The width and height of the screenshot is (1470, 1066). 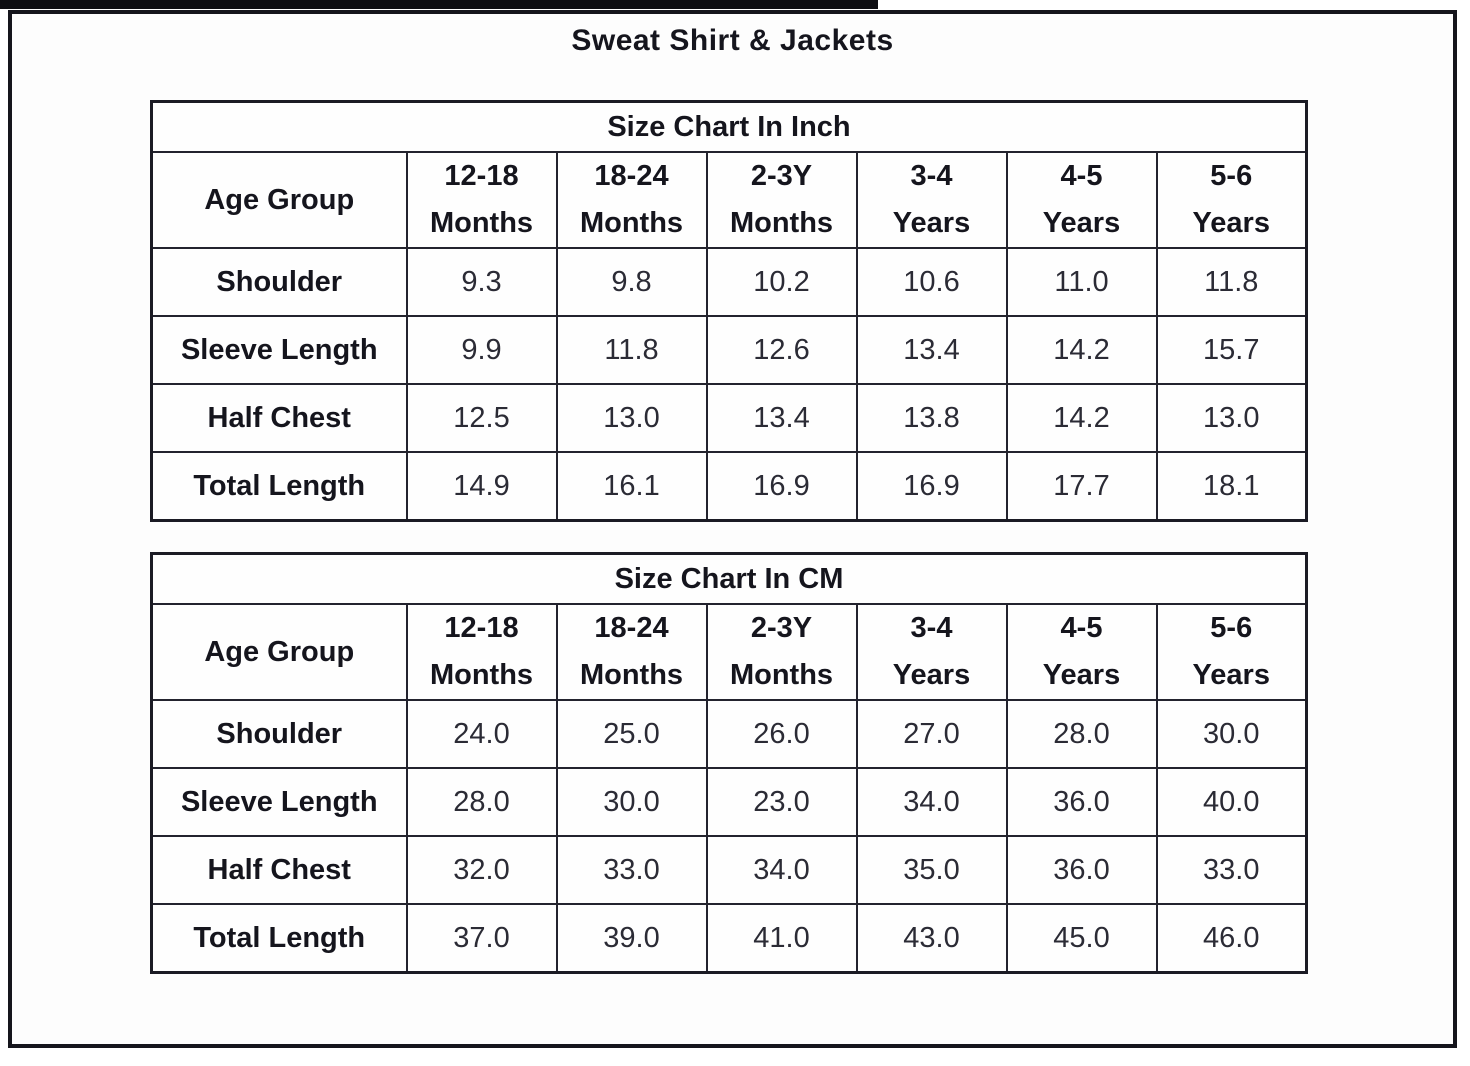 What do you see at coordinates (781, 938) in the screenshot?
I see `value-cell: 41.0` at bounding box center [781, 938].